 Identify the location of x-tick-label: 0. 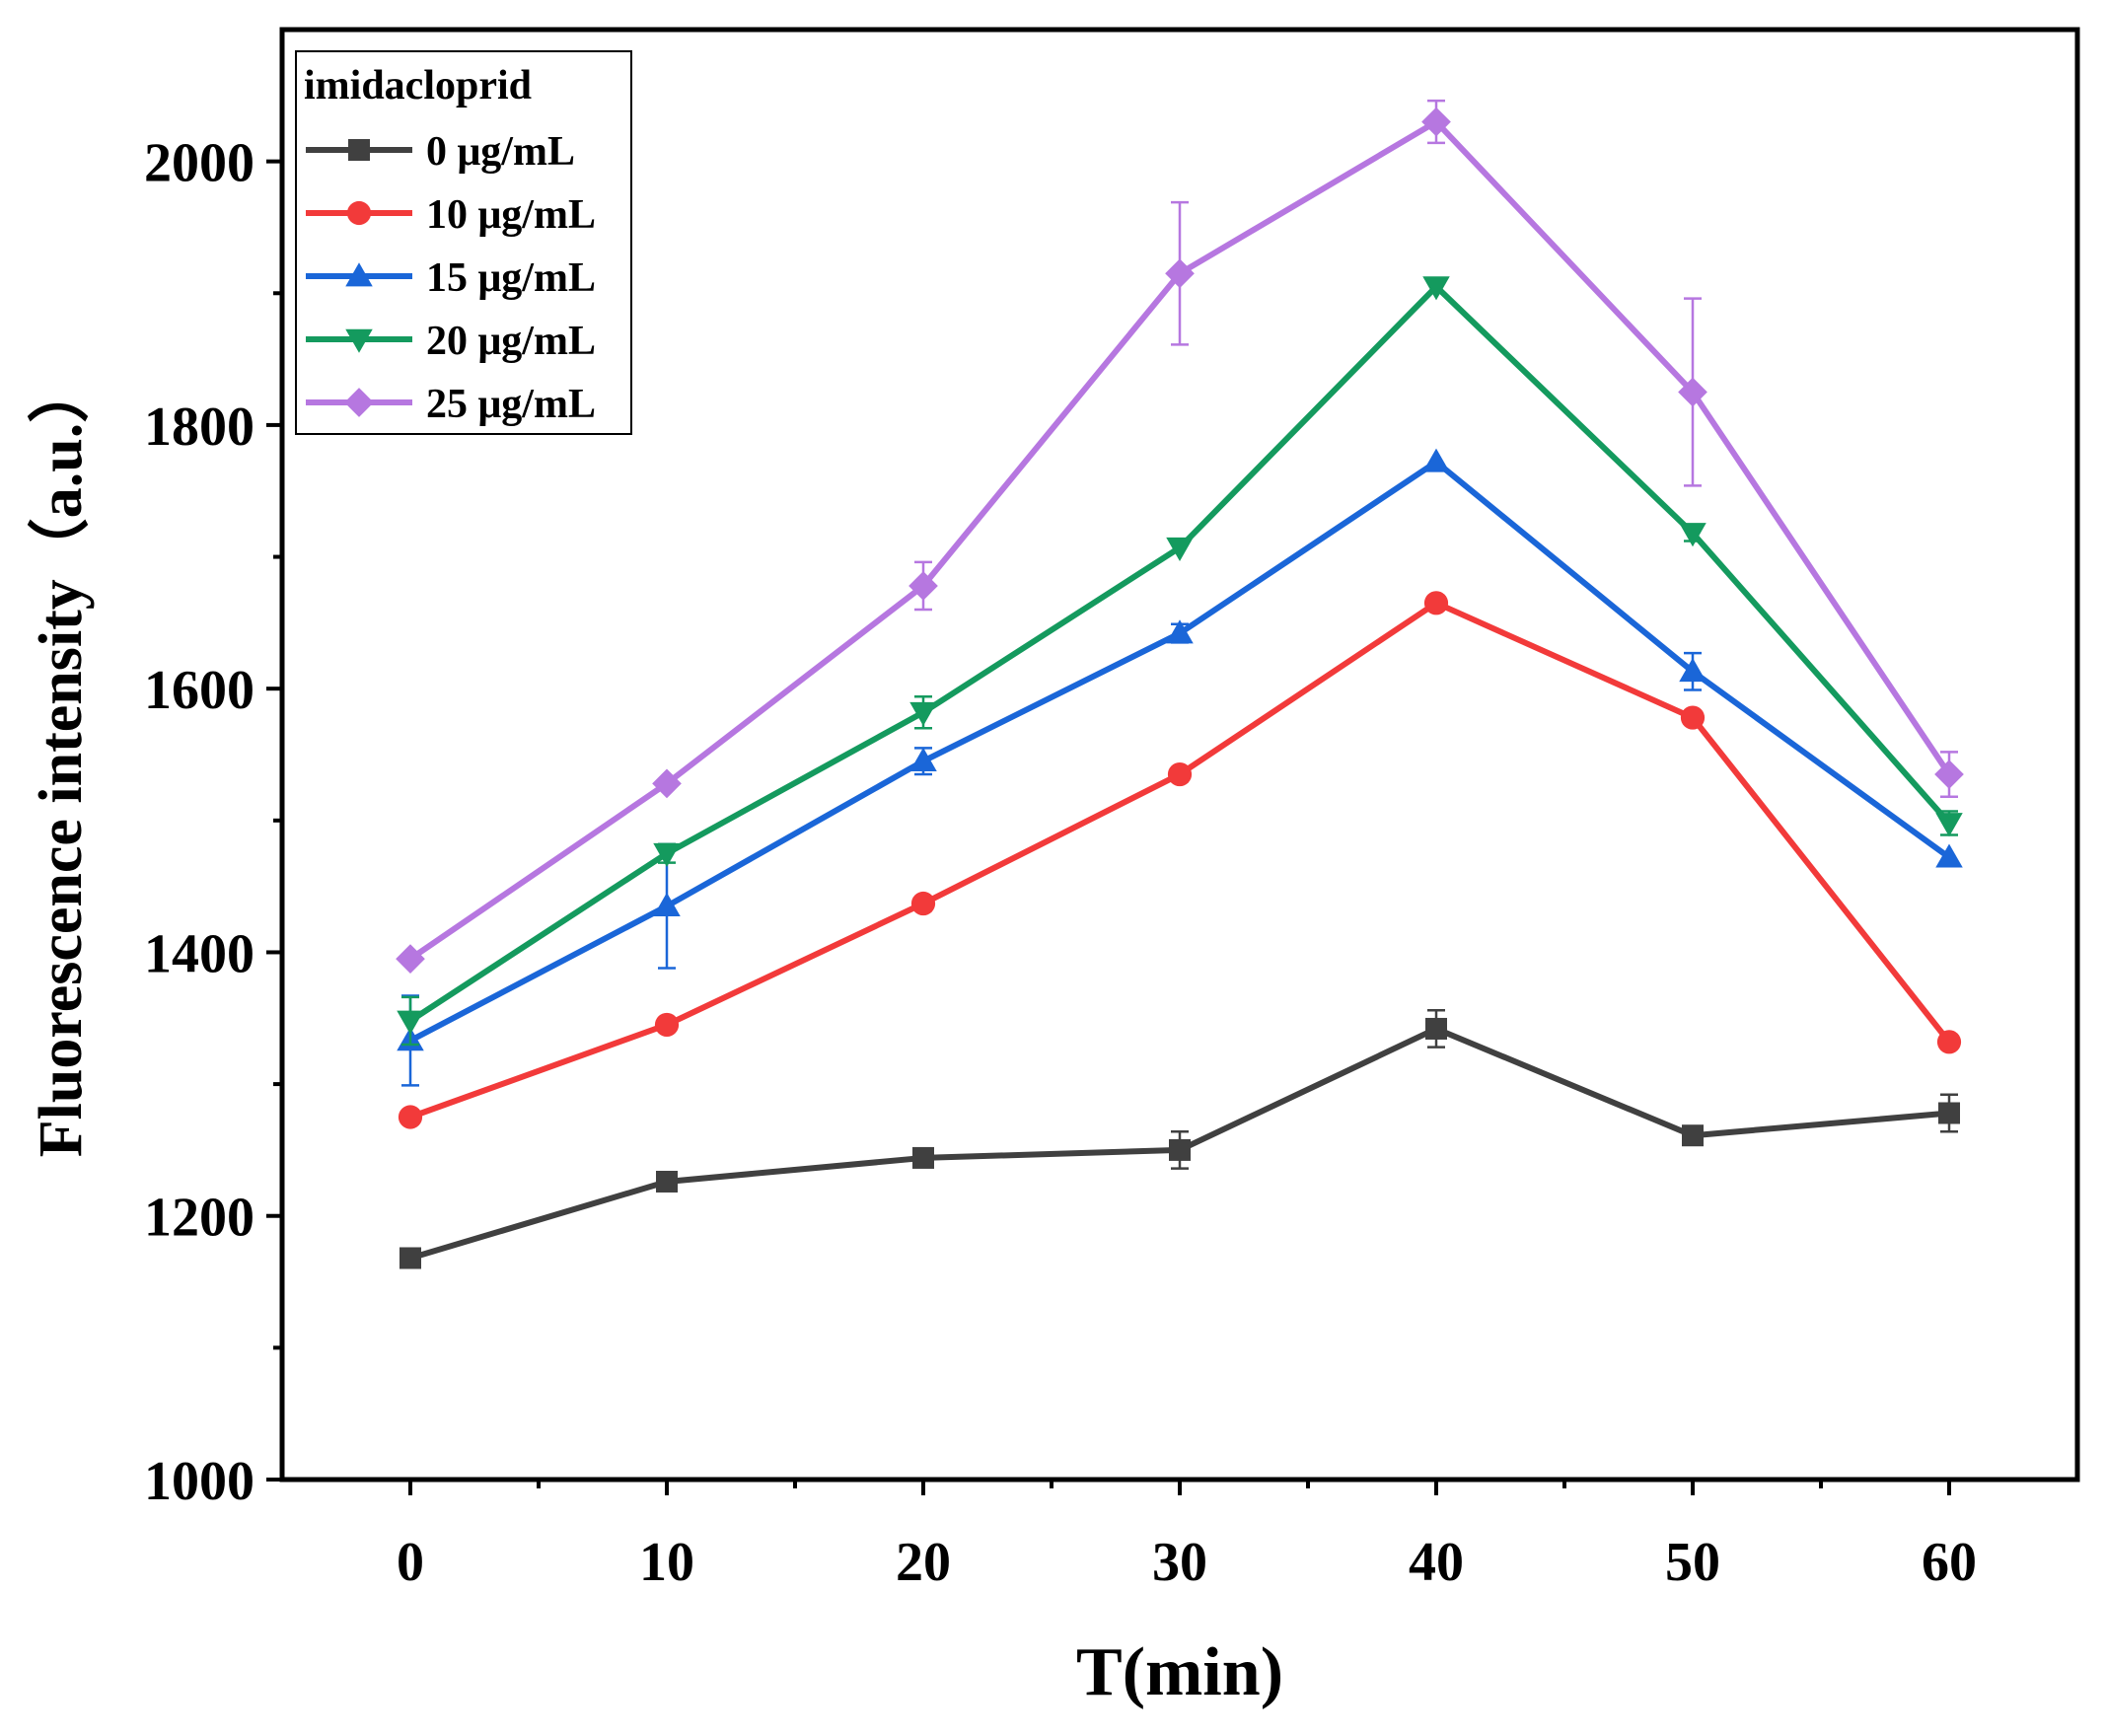
(410, 1563).